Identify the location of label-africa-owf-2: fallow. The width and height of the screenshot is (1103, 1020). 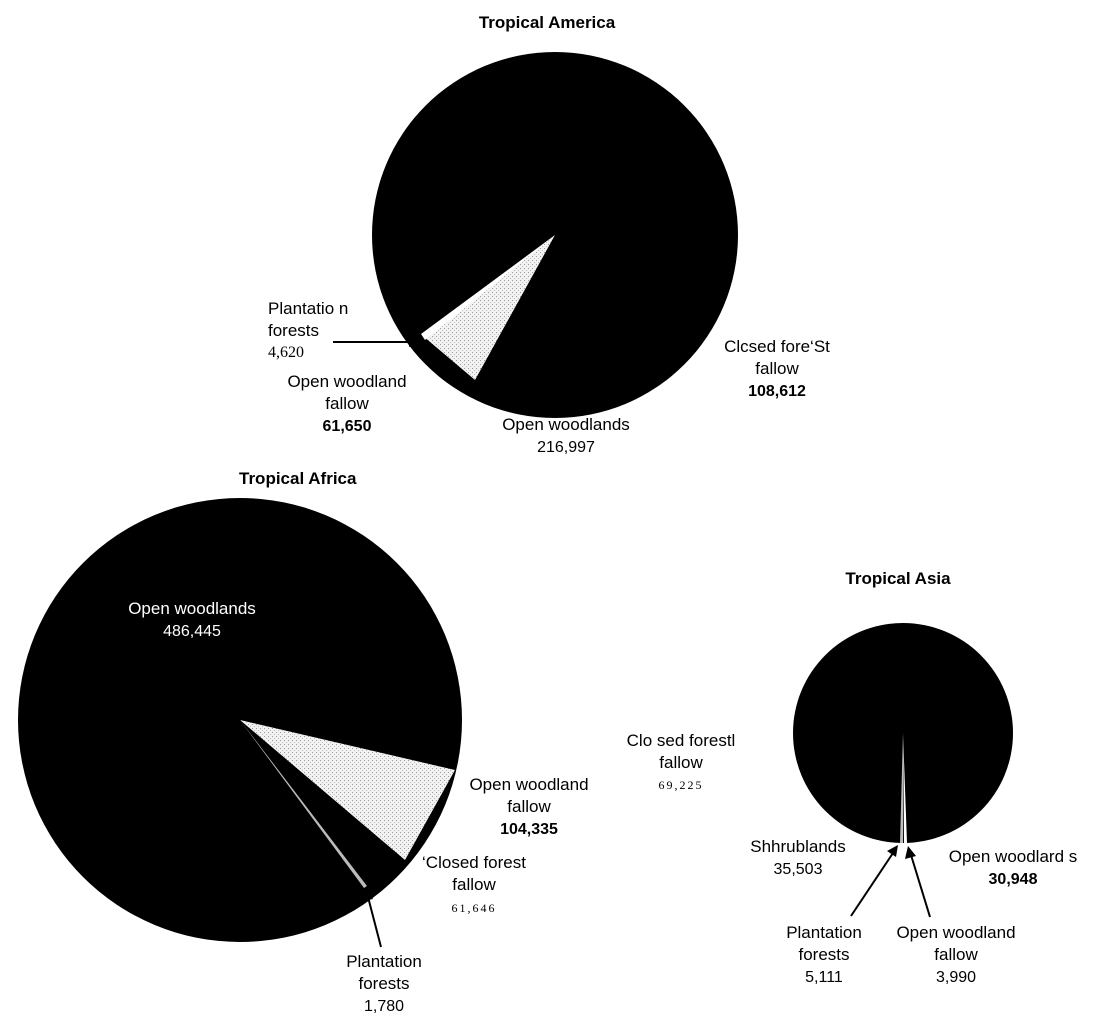
(529, 806).